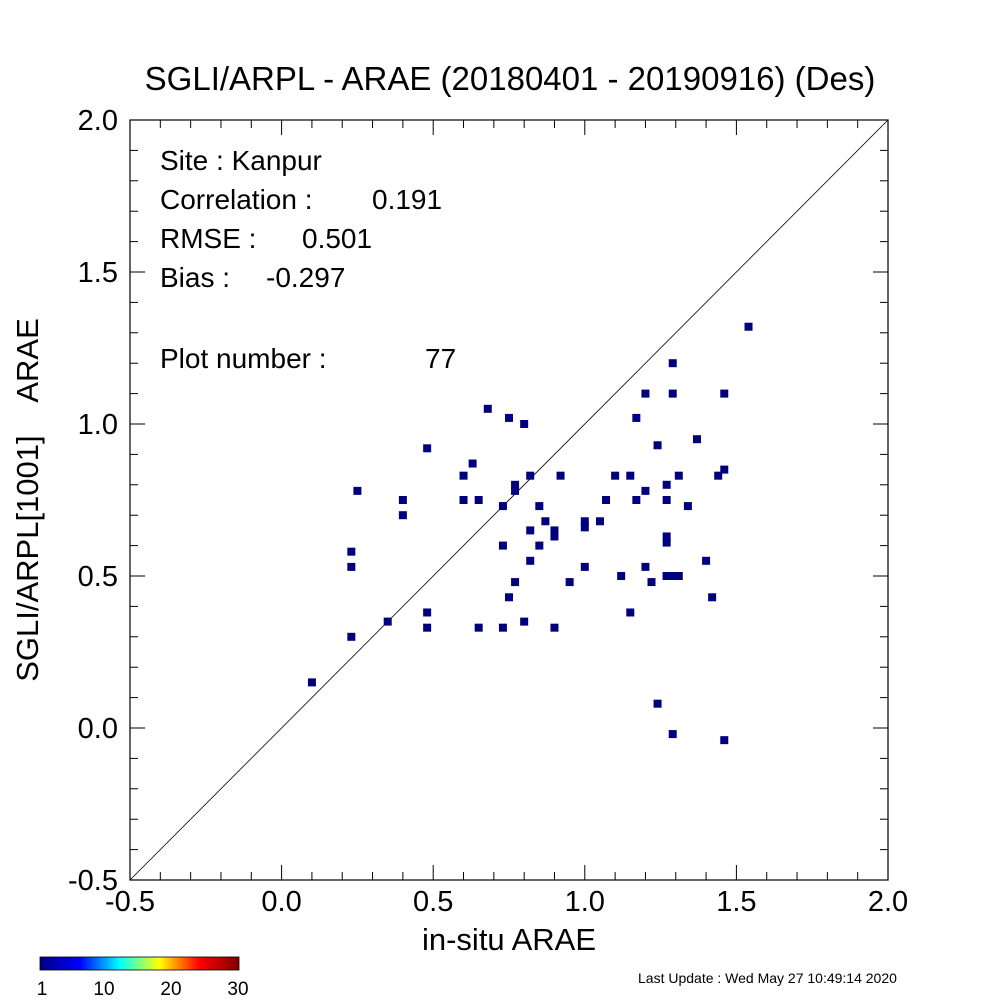 The image size is (1000, 1000). What do you see at coordinates (98, 425) in the screenshot?
I see `y-tick-label: 1.0` at bounding box center [98, 425].